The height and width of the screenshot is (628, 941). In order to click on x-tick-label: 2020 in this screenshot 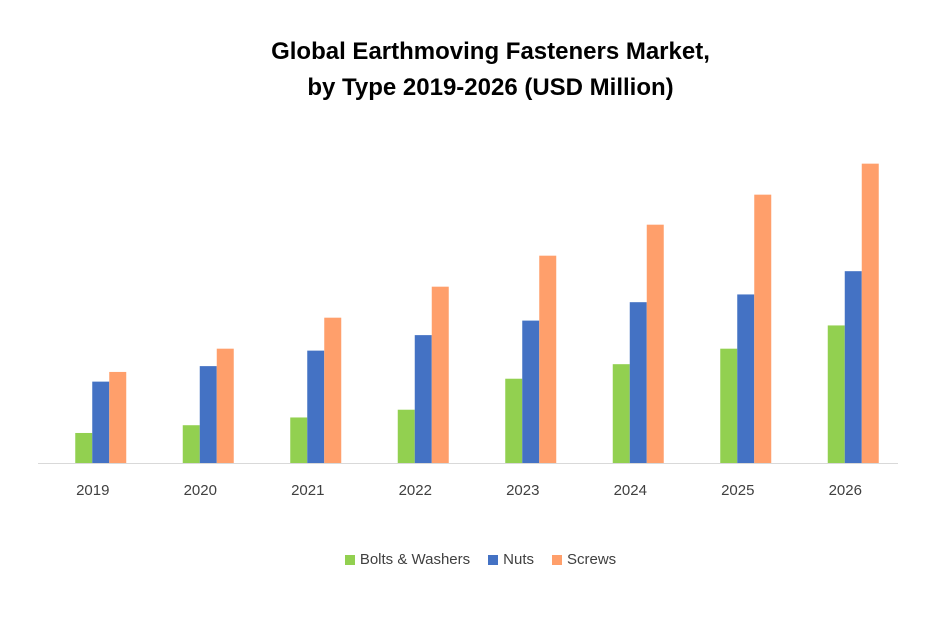, I will do `click(200, 490)`.